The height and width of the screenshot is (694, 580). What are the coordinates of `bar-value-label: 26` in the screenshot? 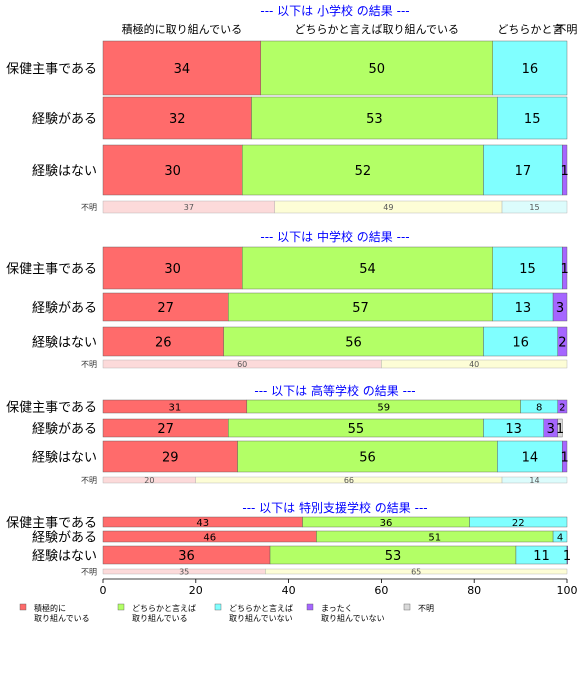 It's located at (163, 342).